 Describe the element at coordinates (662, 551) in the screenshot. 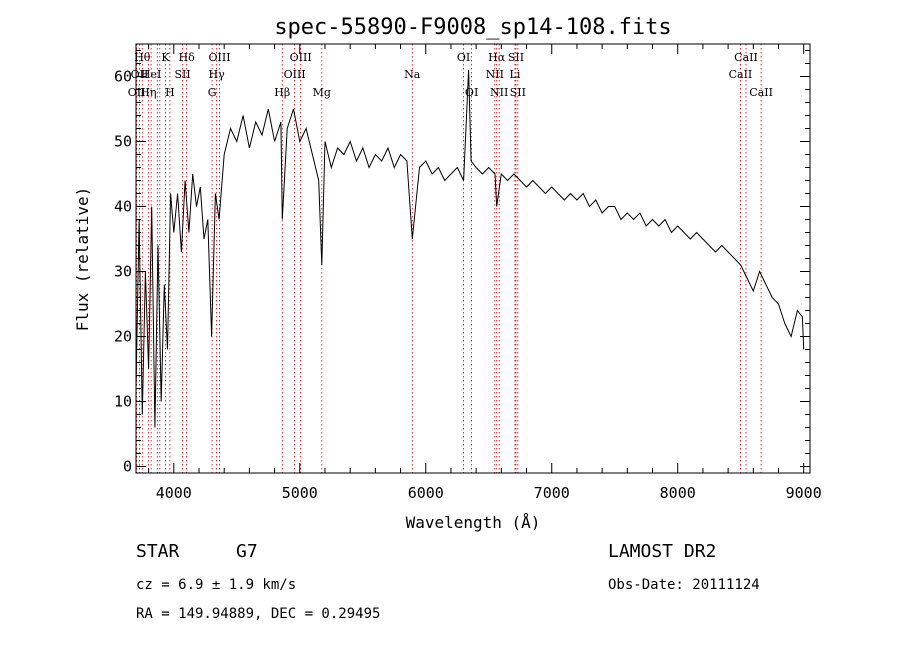

I see `survey-name: LAMOST DR2` at that location.